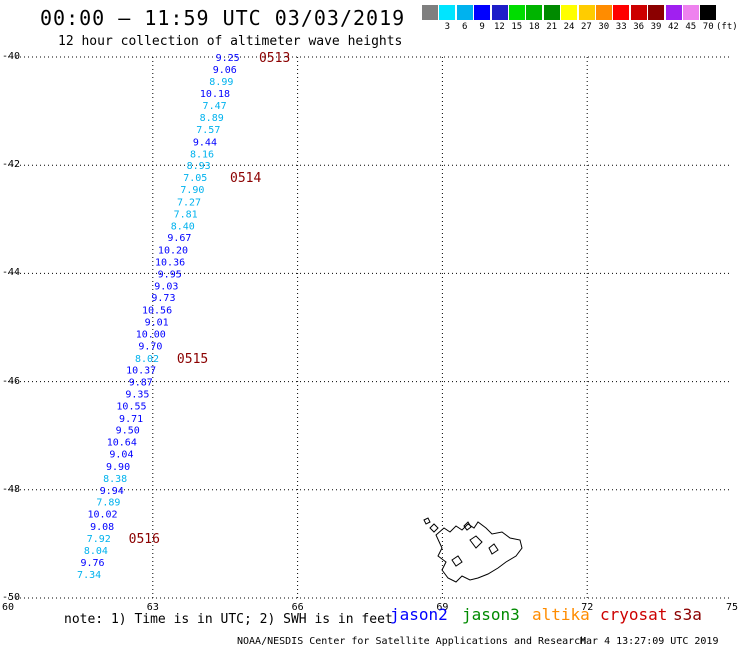 Image resolution: width=740 pixels, height=650 pixels. Describe the element at coordinates (152, 607) in the screenshot. I see `longitude-label: 63` at that location.